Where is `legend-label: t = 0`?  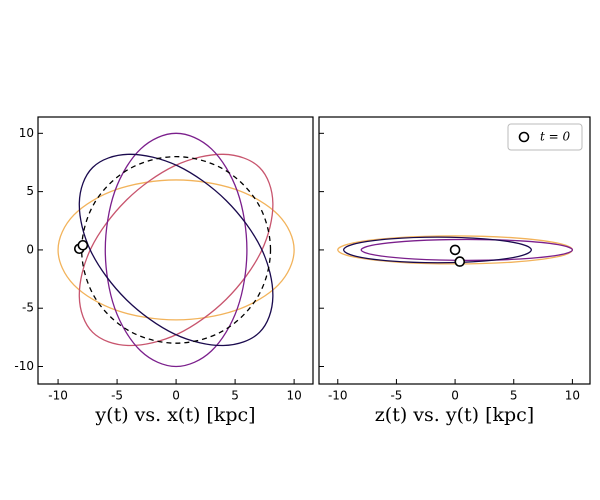 legend-label: t = 0 is located at coordinates (555, 137).